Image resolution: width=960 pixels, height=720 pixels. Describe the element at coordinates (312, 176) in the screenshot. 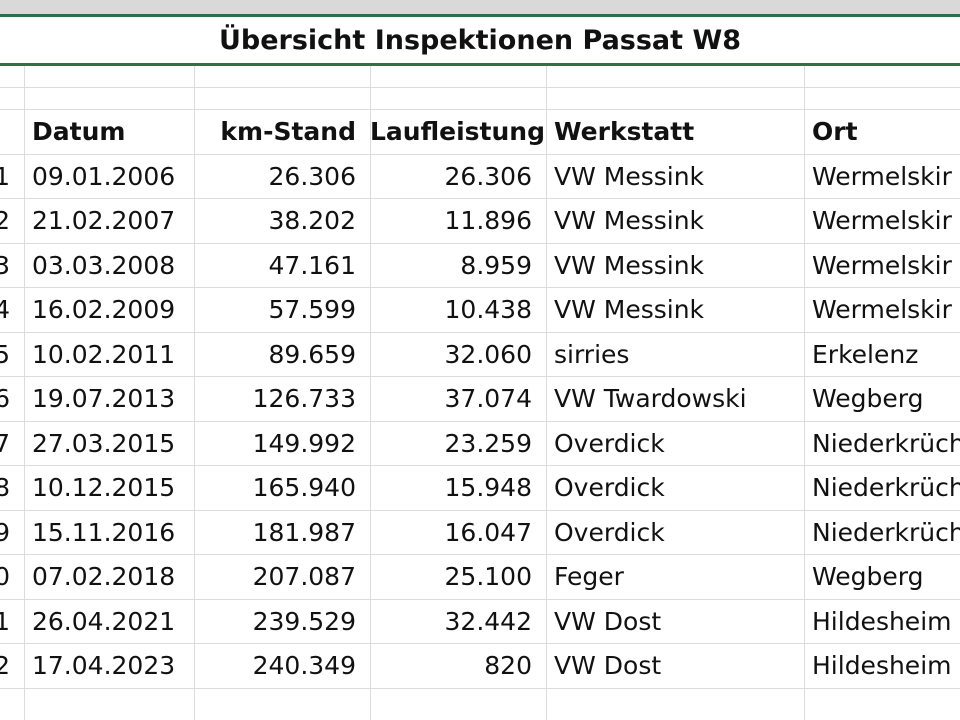

I see `table-cell-km-stand: 26.306` at that location.